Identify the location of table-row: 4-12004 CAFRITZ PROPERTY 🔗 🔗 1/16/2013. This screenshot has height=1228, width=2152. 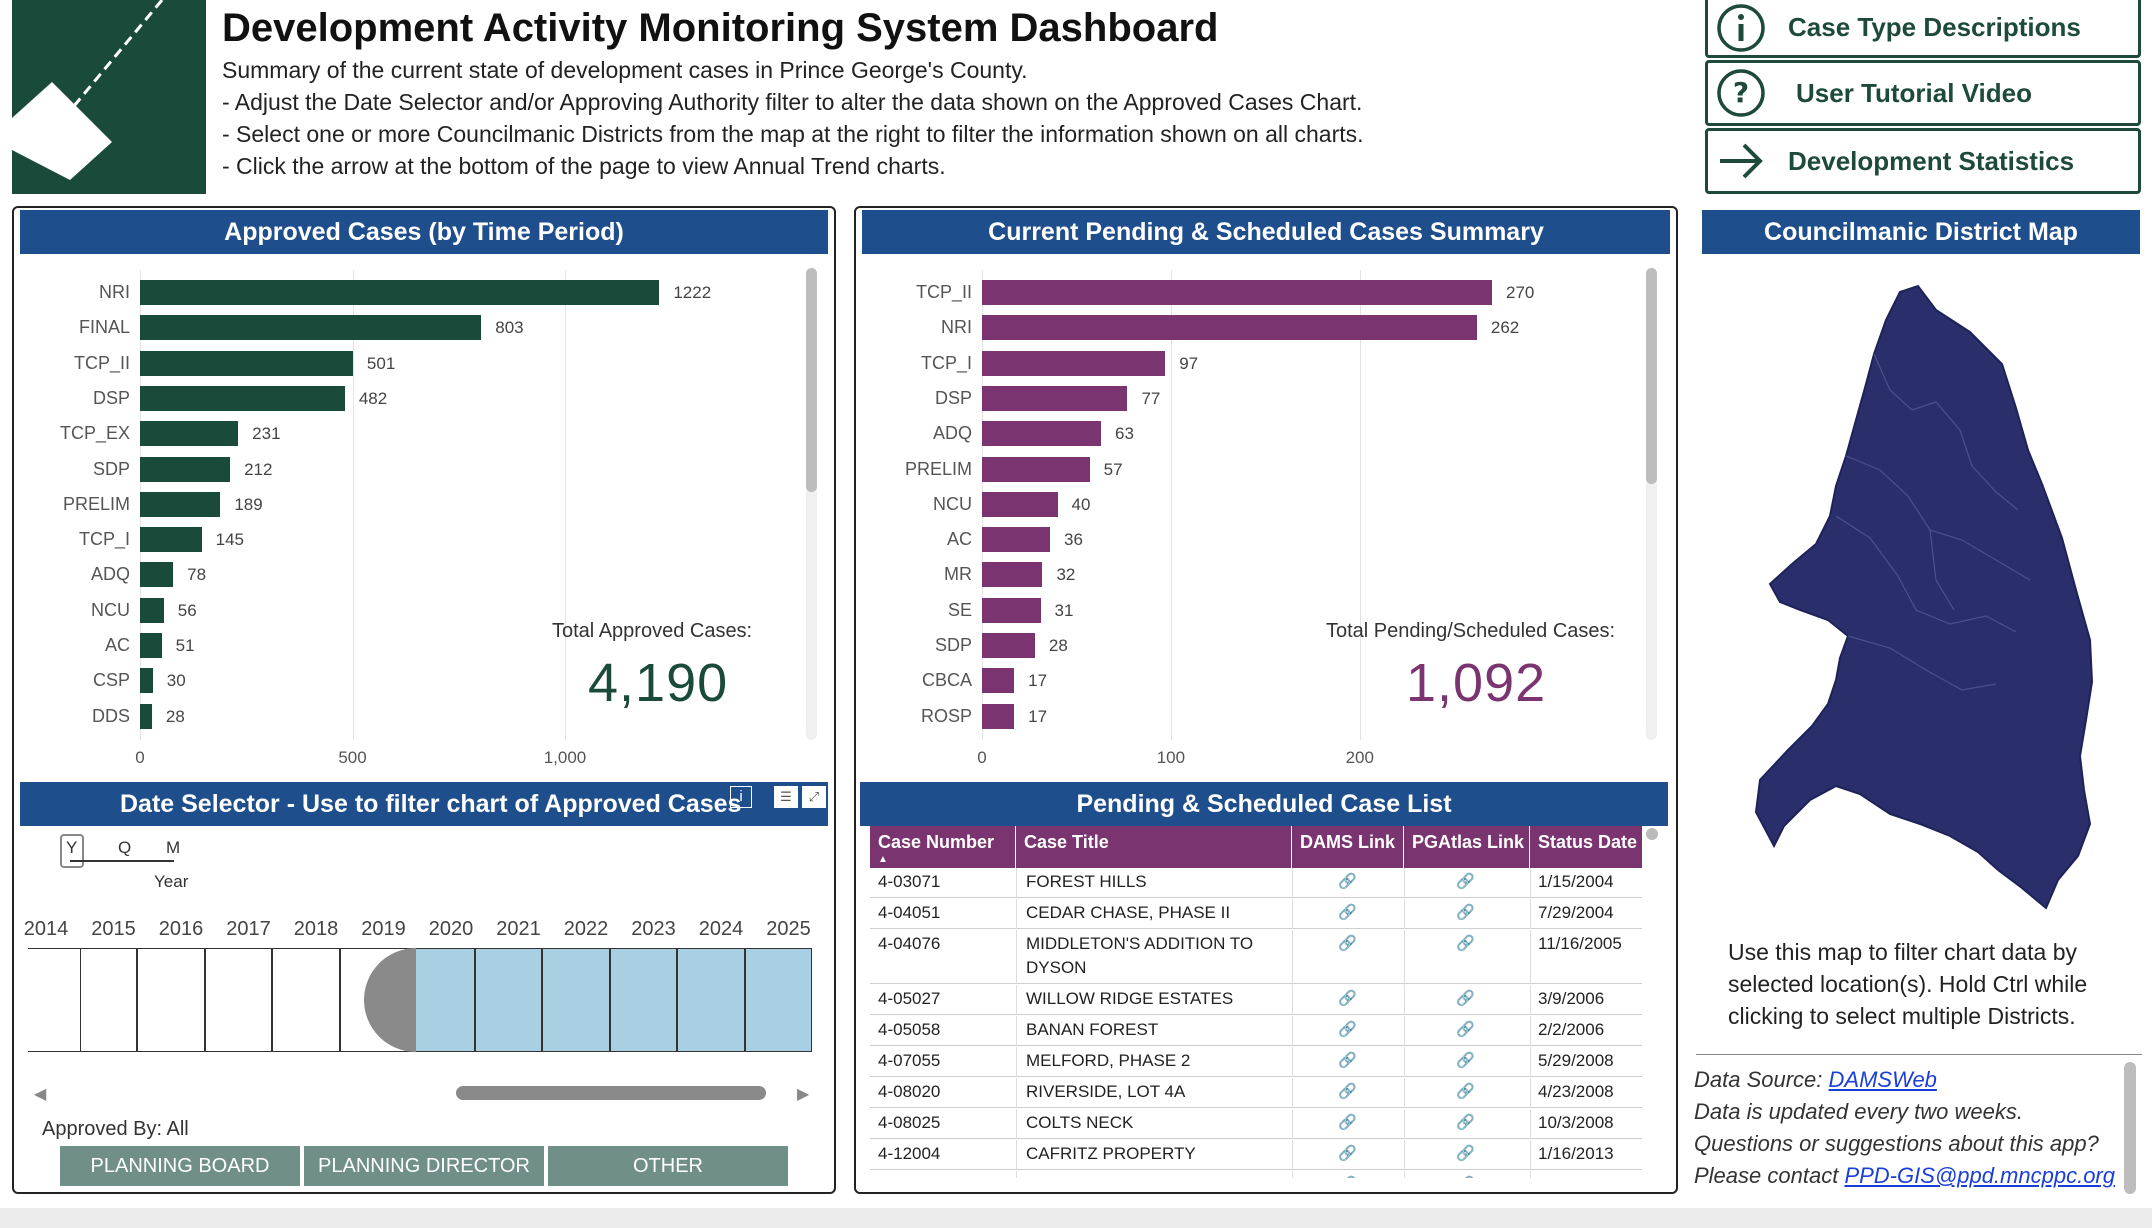
(1256, 1155).